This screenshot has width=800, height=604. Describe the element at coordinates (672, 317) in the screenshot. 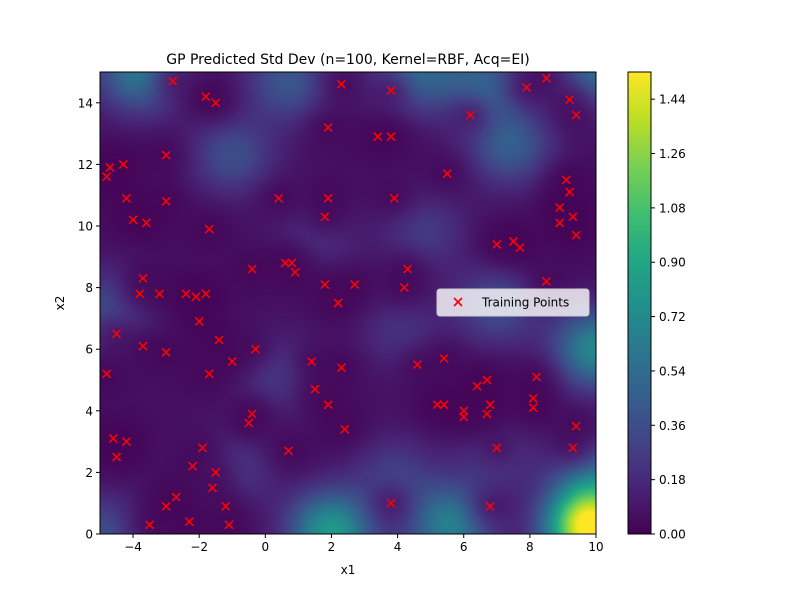

I see `colorbar-tick-label: 0.72` at that location.